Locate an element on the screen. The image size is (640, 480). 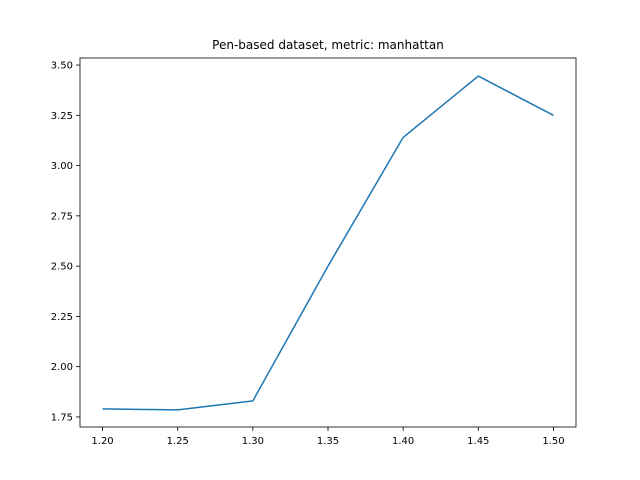
chart-title: Pen-based dataset, metric: manhattan is located at coordinates (328, 45).